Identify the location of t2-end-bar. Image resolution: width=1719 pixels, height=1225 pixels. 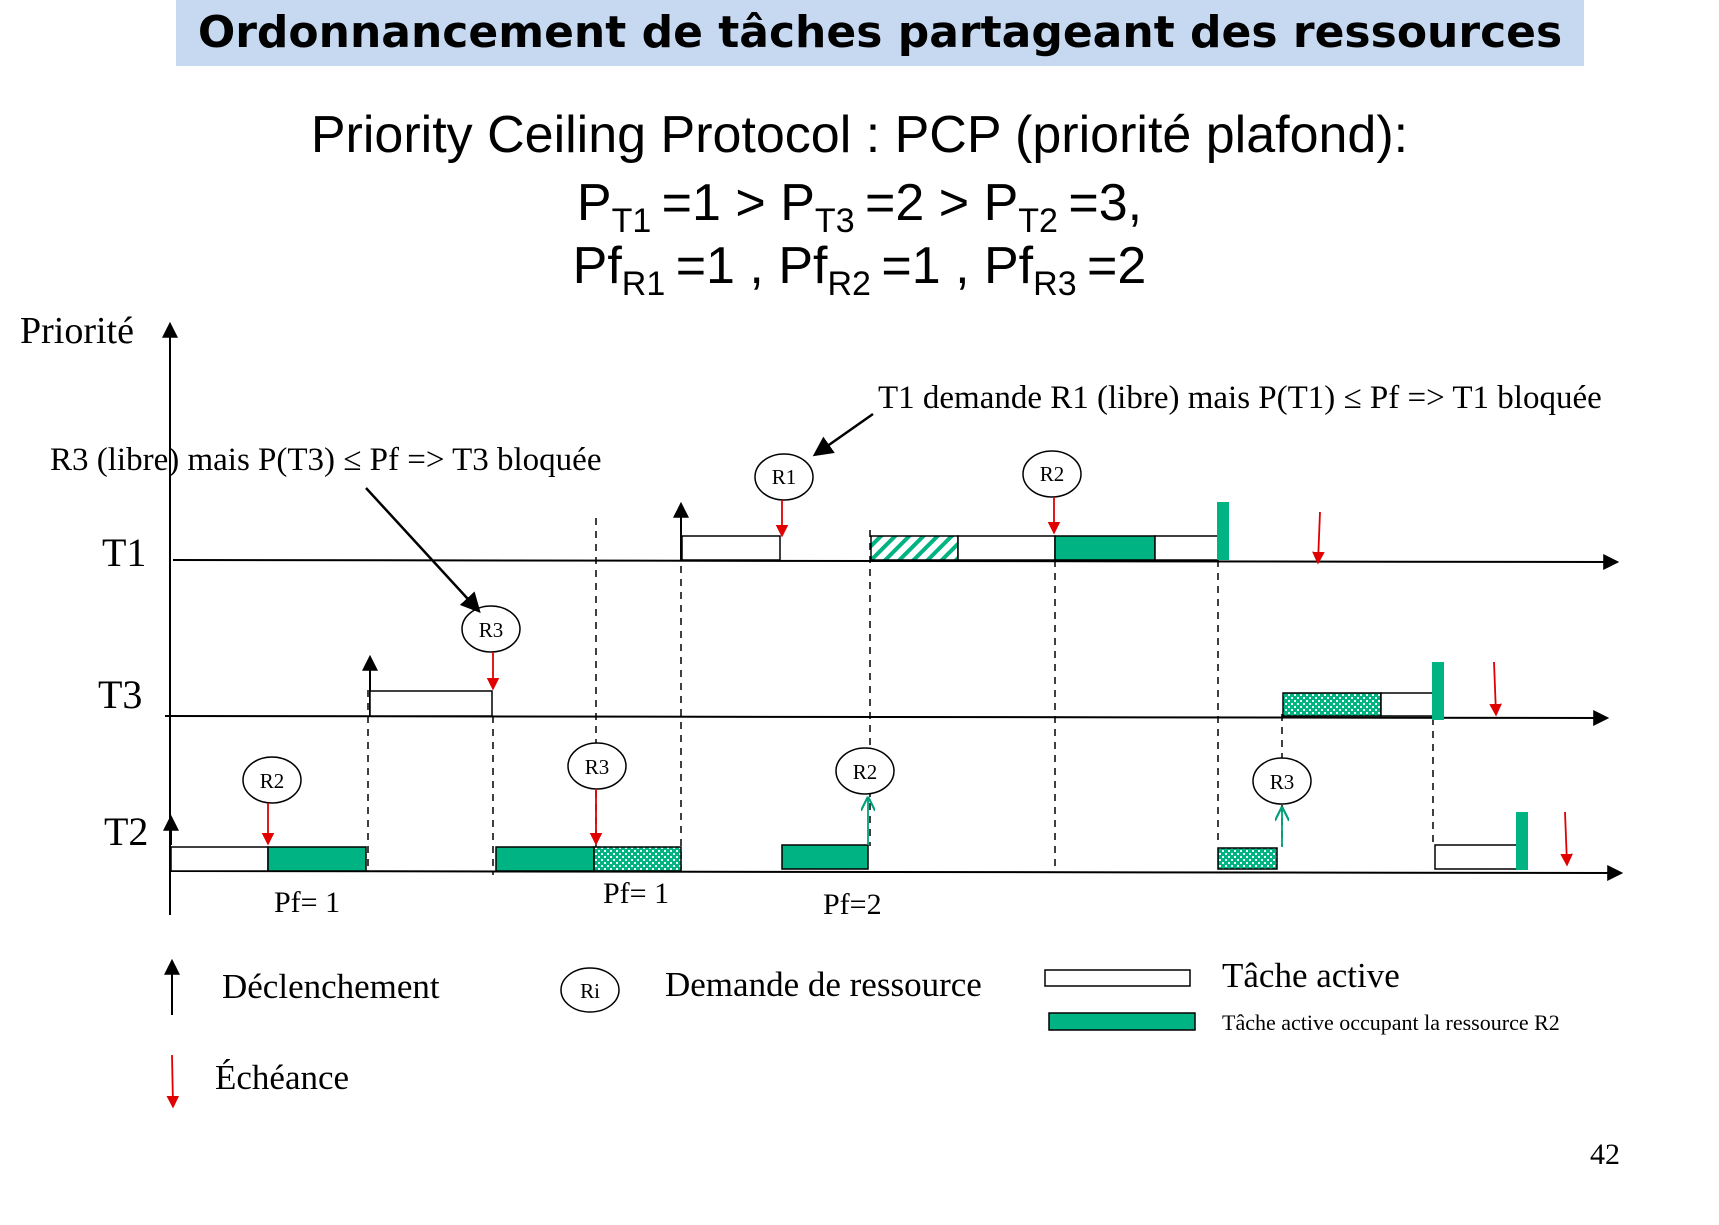
(1522, 841).